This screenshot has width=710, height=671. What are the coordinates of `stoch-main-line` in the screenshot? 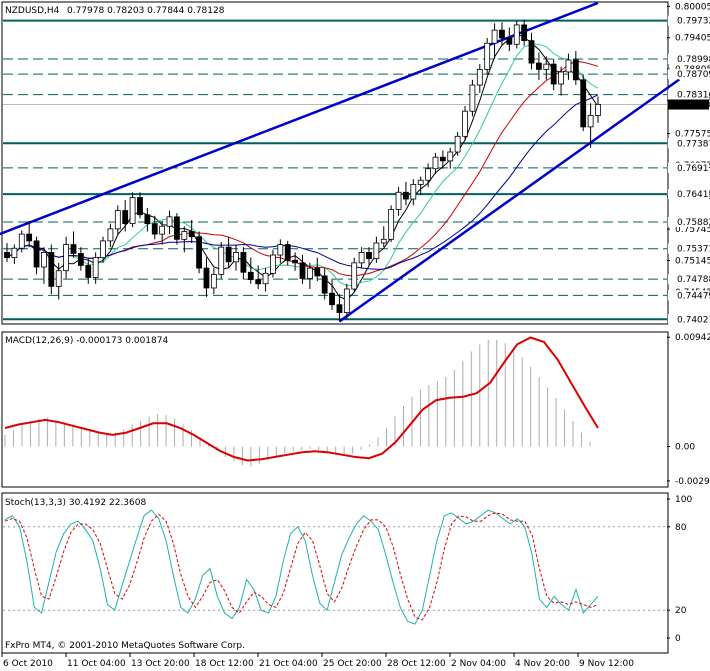 It's located at (301, 567).